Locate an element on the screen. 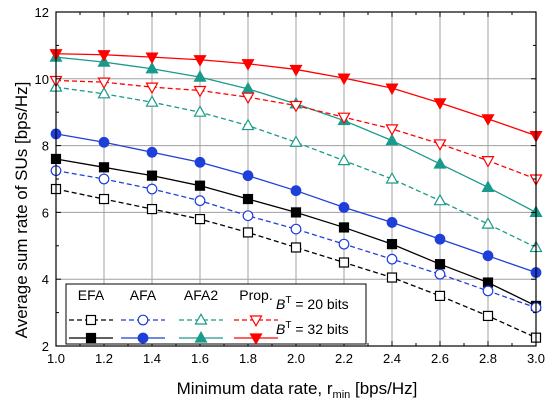 The image size is (550, 411). legend-headers: EFA AFA AFA2 Prop. is located at coordinates (175, 295).